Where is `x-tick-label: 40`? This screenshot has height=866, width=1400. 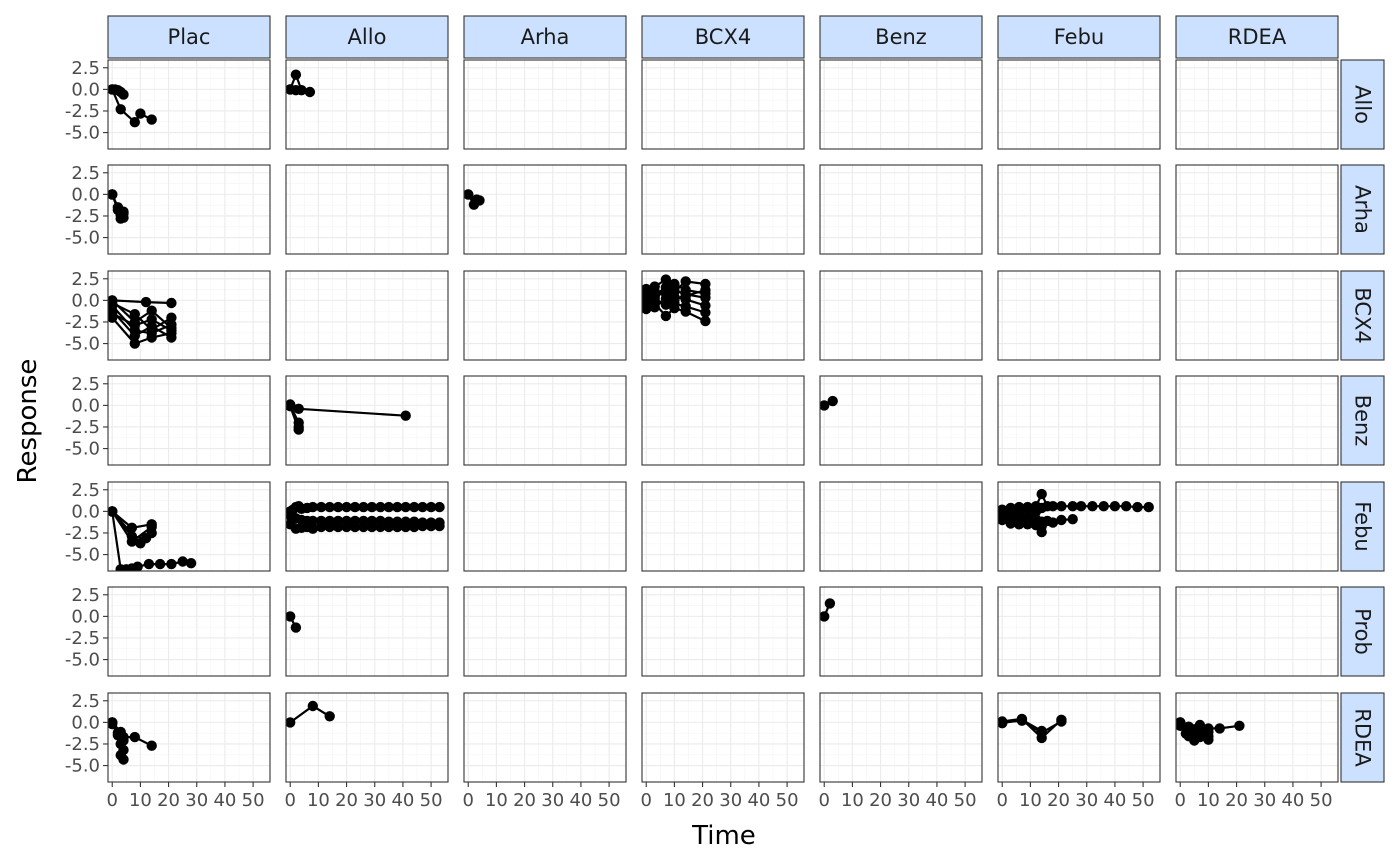 x-tick-label: 40 is located at coordinates (1114, 800).